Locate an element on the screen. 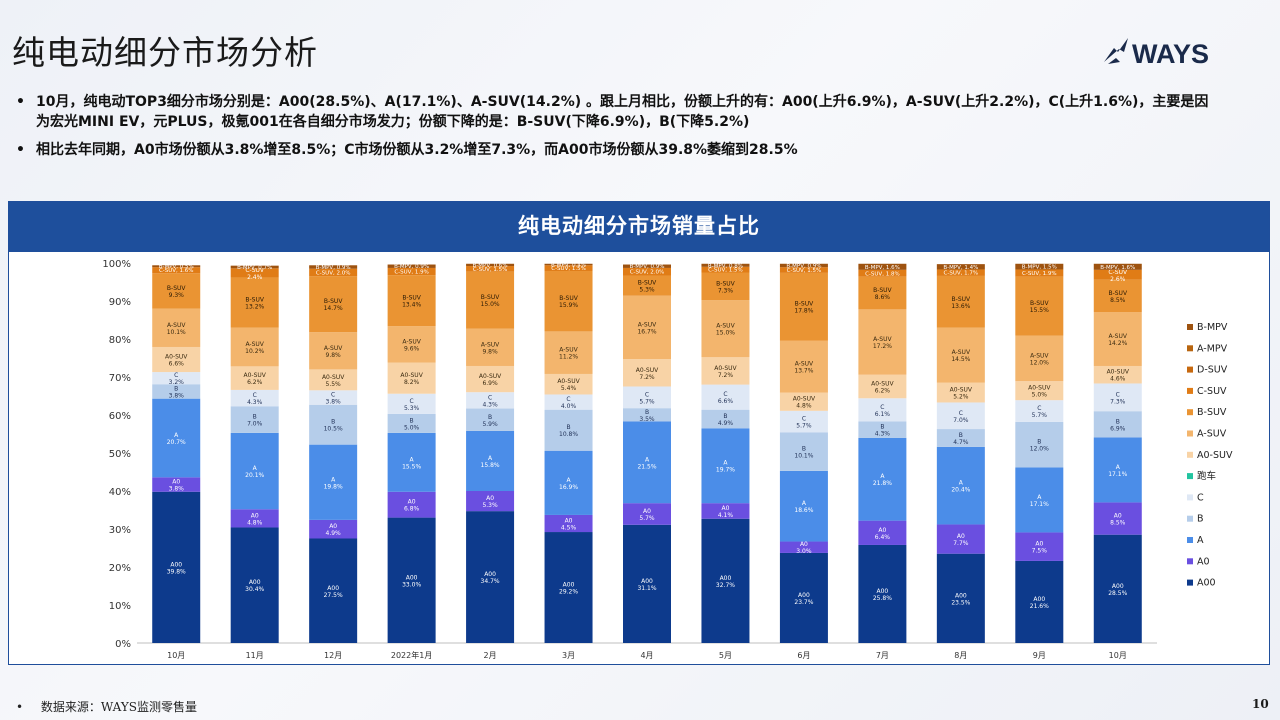  x-tick-label: 3月 is located at coordinates (568, 655).